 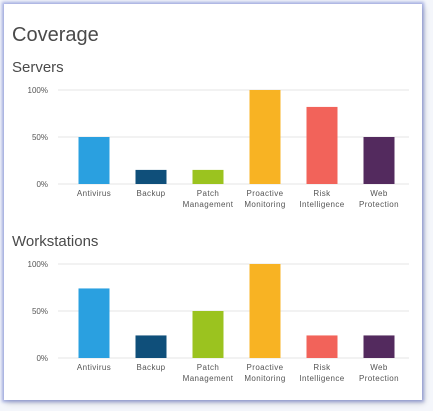 What do you see at coordinates (55, 241) in the screenshot?
I see `workstations-chart-title: Workstations` at bounding box center [55, 241].